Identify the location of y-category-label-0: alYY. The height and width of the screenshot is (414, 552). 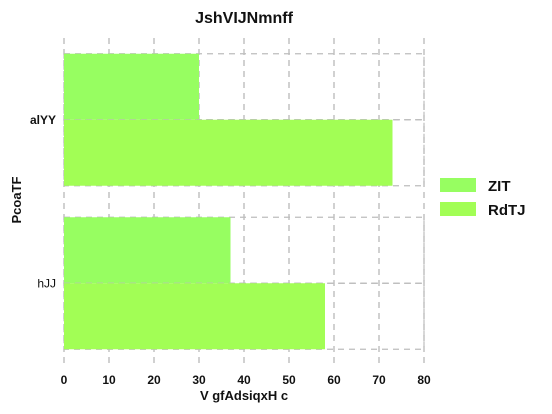
(43, 120).